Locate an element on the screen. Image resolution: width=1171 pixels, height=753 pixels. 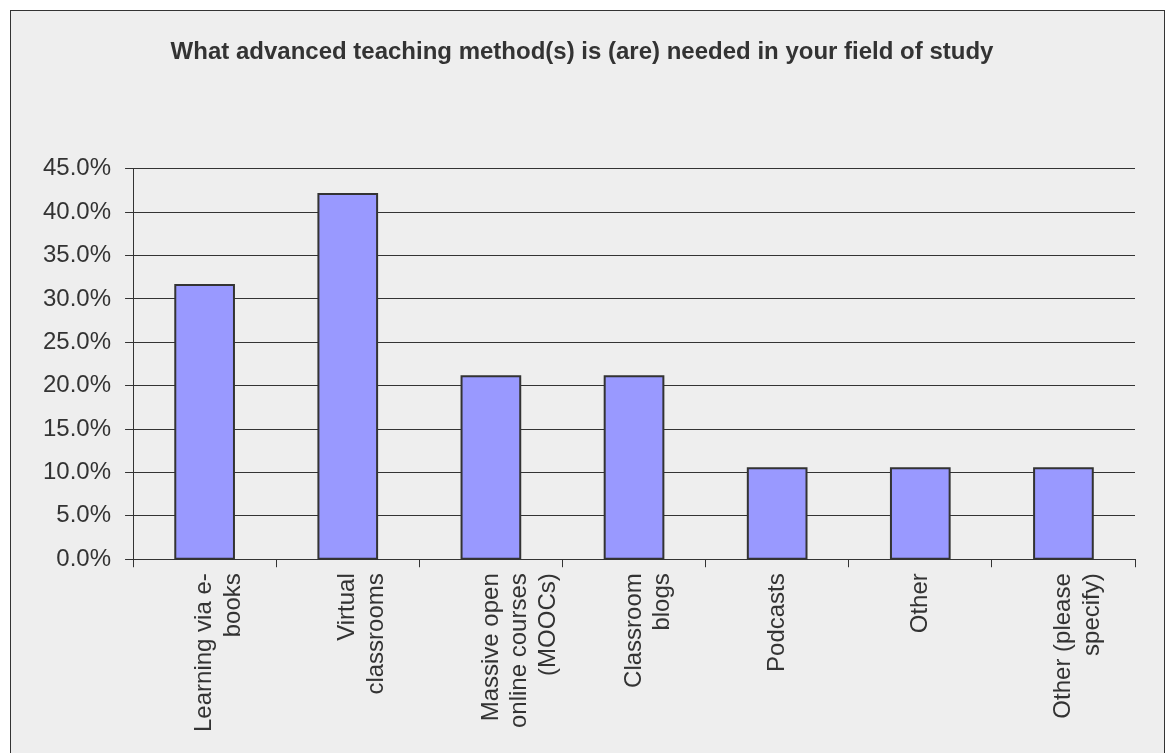
x-tick-label: Massive open online courses (MOOCs) is located at coordinates (518, 650).